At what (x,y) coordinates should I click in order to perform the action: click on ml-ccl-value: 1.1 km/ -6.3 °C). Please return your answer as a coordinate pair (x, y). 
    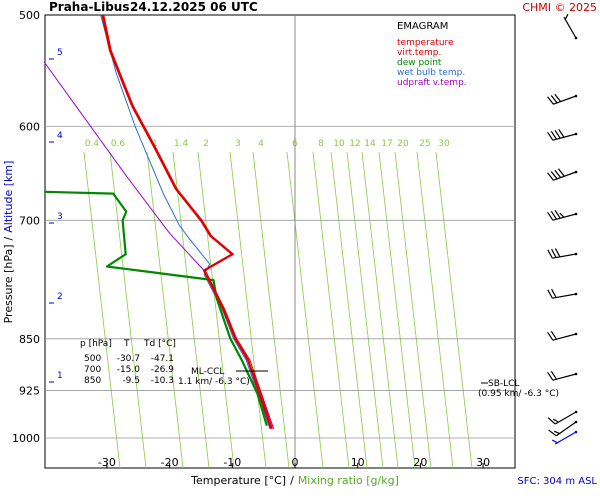
    Looking at the image, I should click on (214, 382).